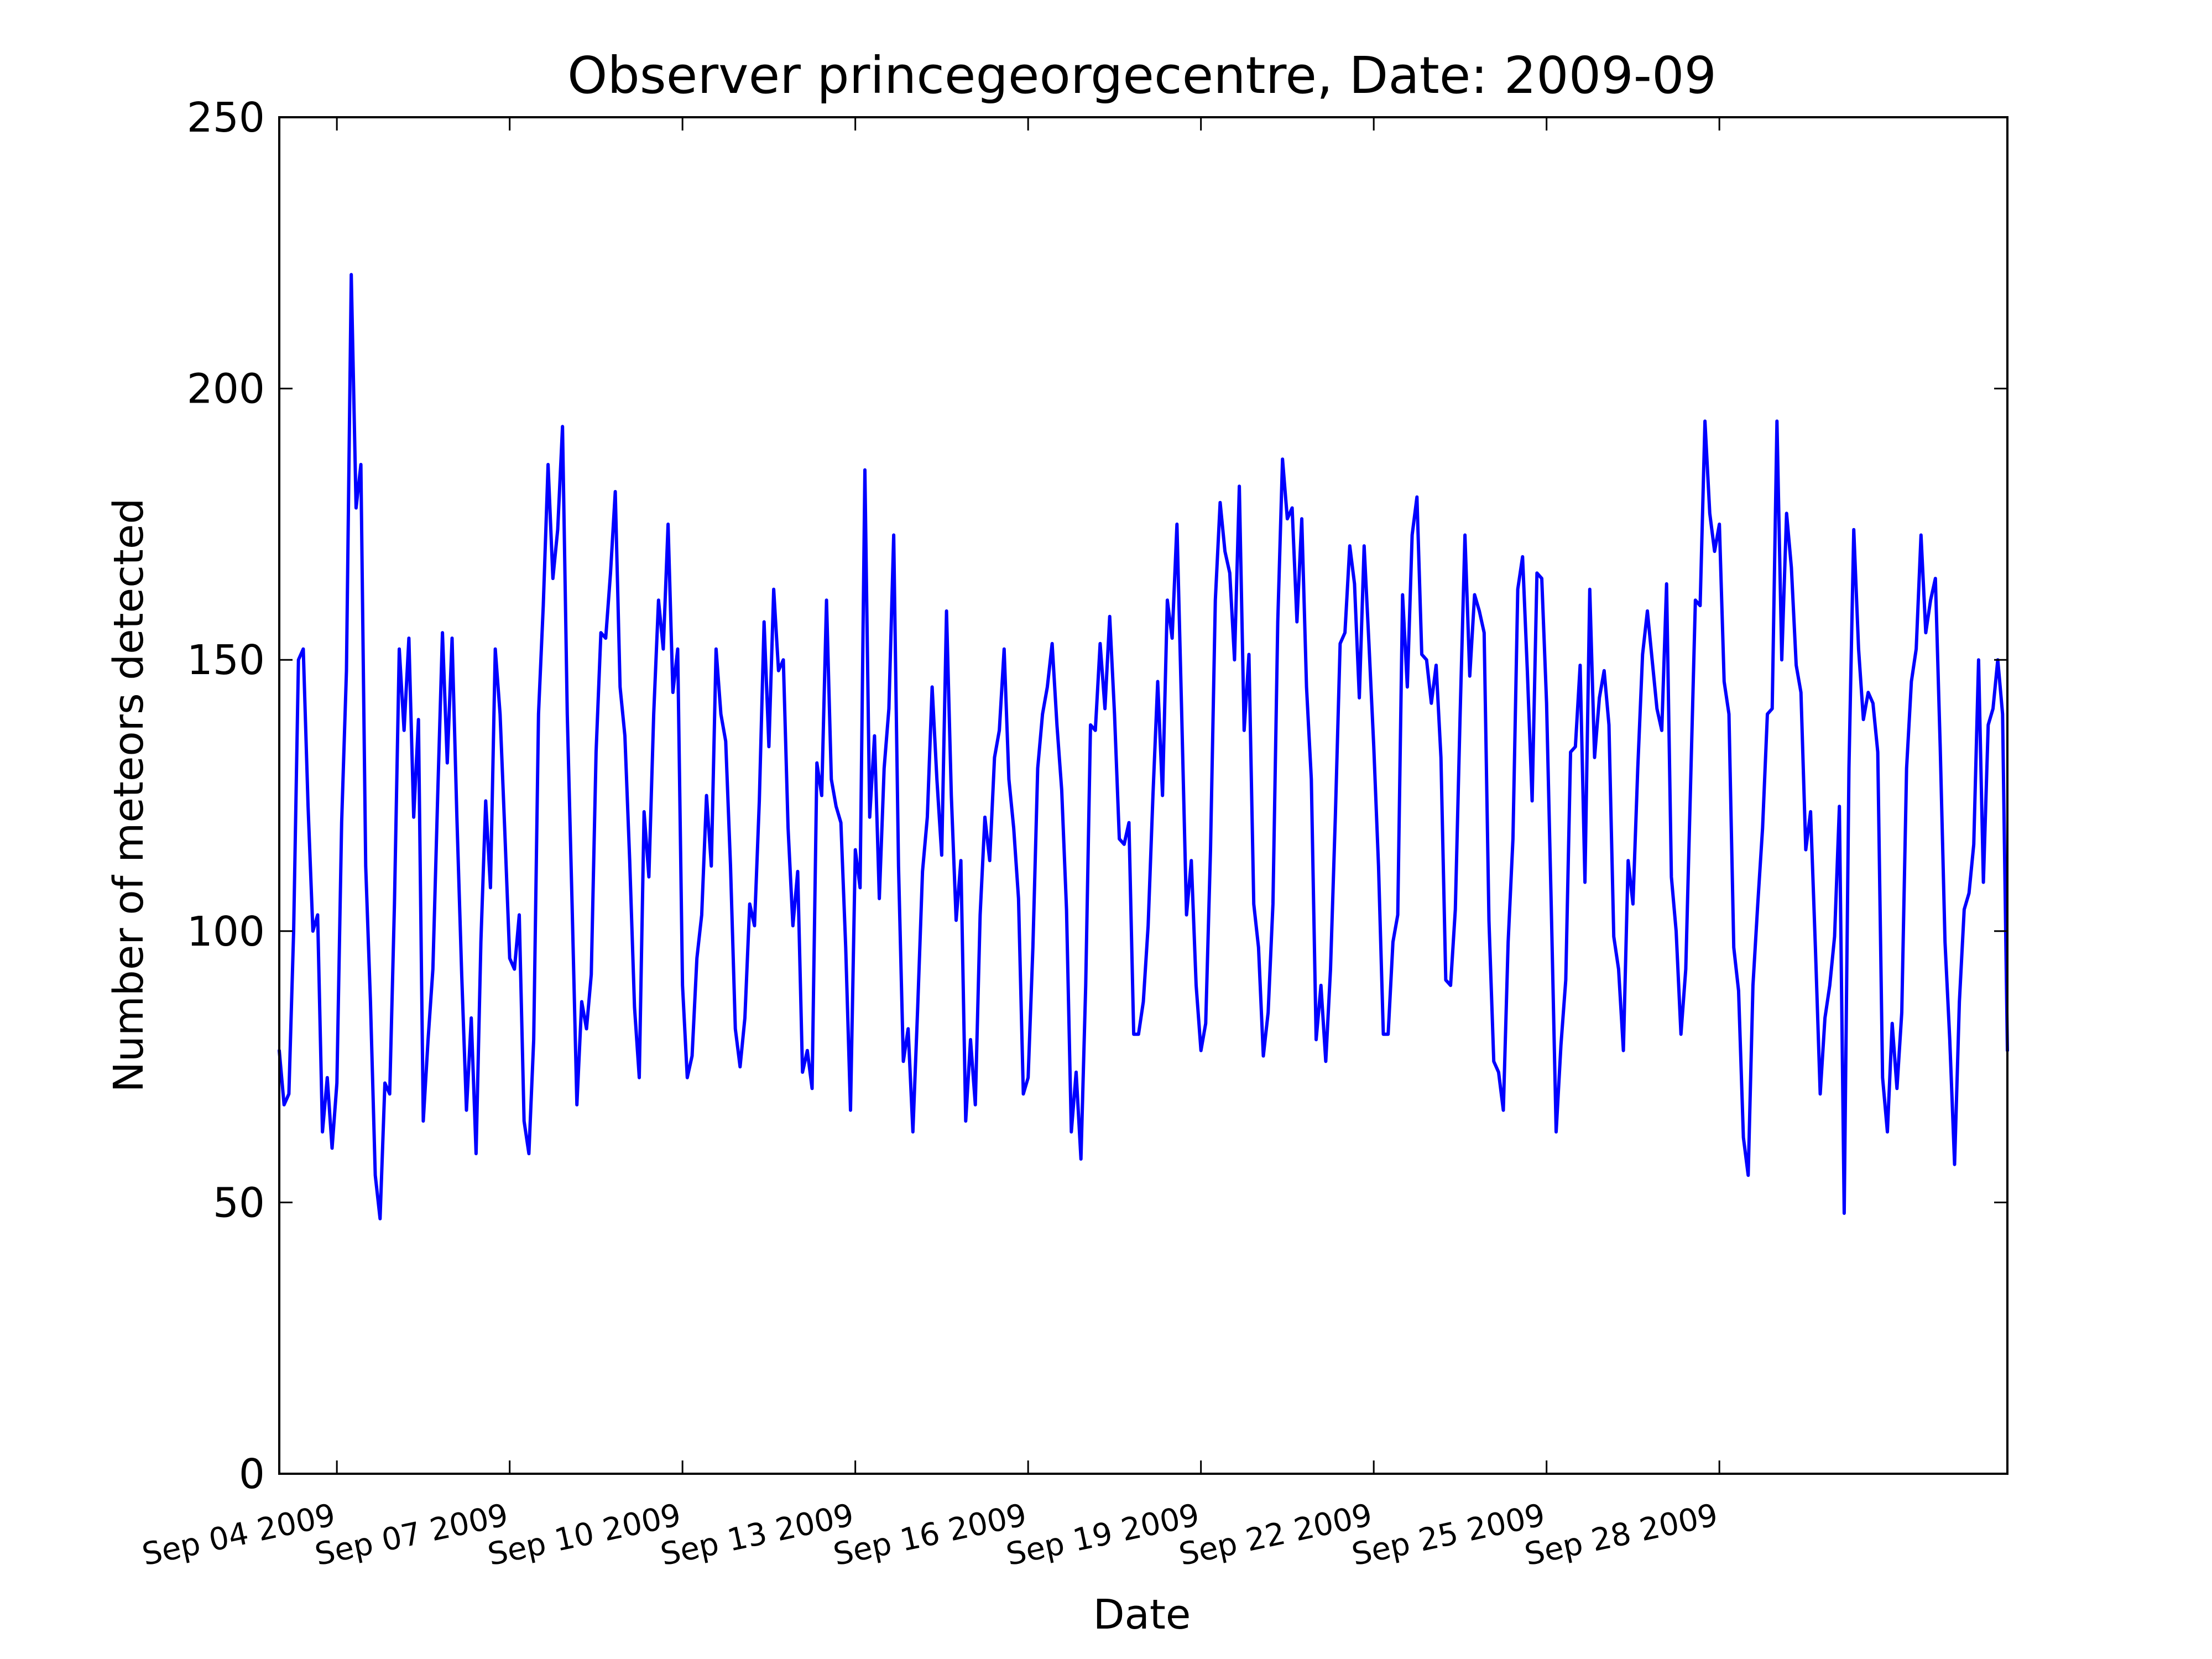 The image size is (2212, 1659). I want to click on y-tick-label: 0, so click(252, 1475).